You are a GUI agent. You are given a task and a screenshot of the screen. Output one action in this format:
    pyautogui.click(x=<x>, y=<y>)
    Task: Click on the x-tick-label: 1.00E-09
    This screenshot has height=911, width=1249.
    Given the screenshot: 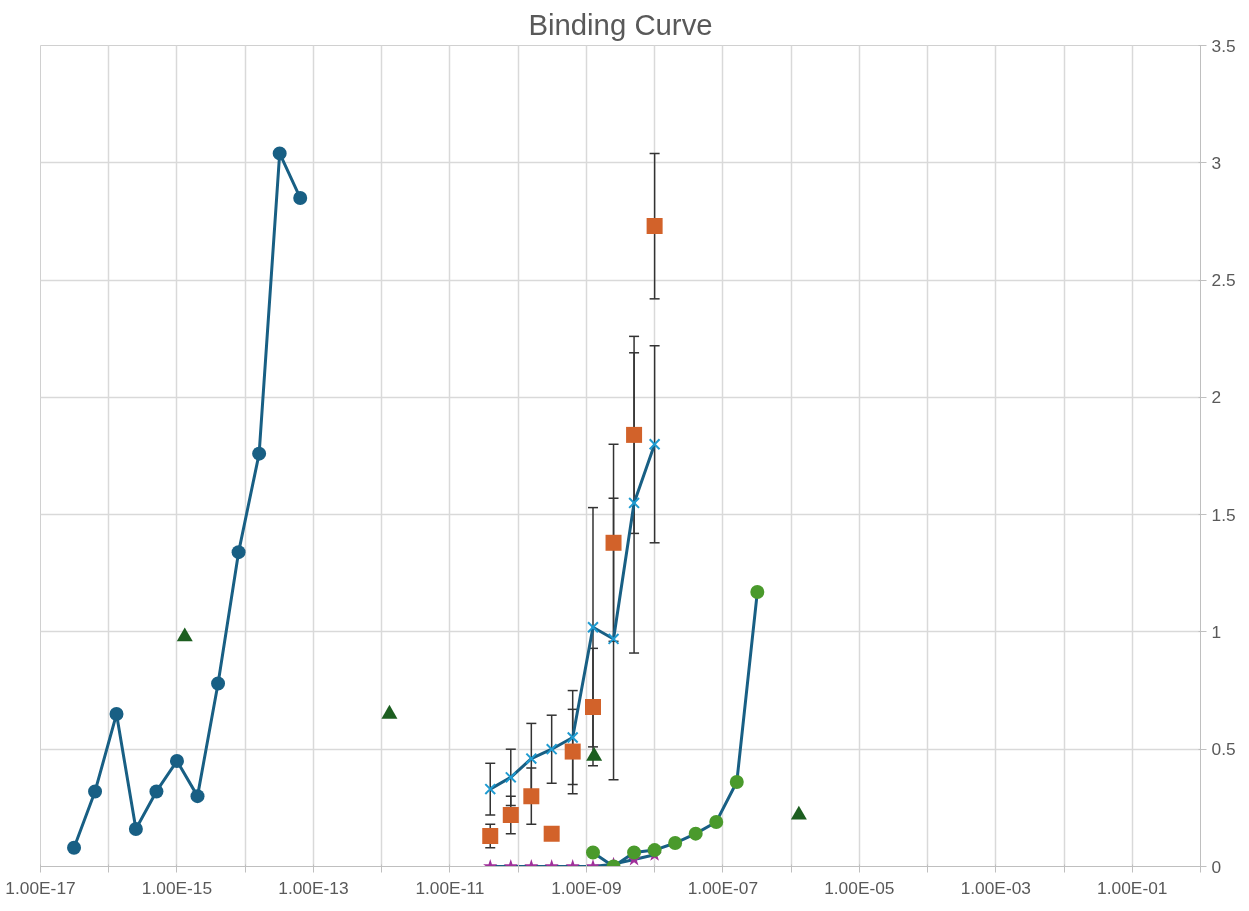 What is the action you would take?
    pyautogui.click(x=586, y=887)
    